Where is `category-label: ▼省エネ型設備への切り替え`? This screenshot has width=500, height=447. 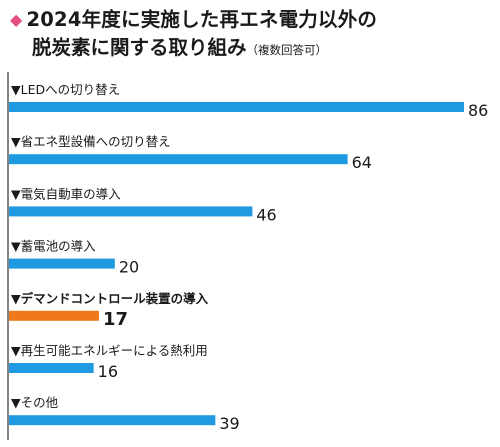
category-label: ▼省エネ型設備への切り替え is located at coordinates (91, 141).